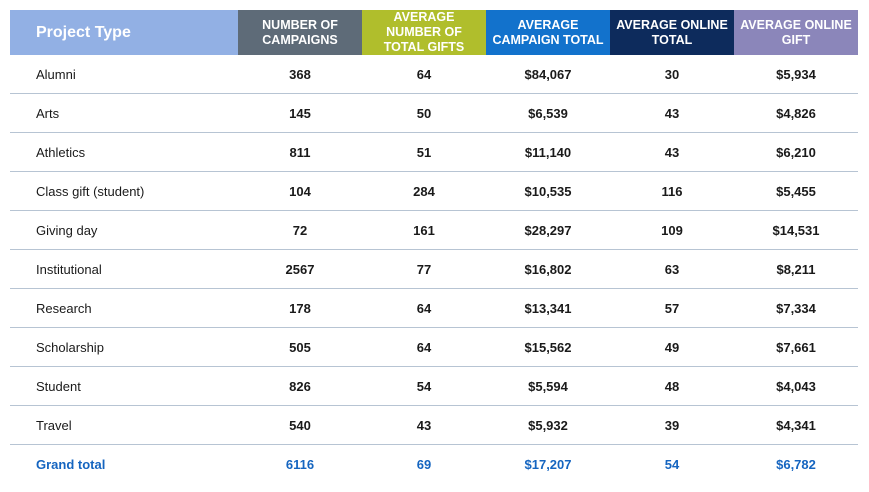 This screenshot has width=869, height=492. I want to click on header-average-number-of-total-gifts: AVERAGE NUMBER OF TOTAL GIFTS, so click(424, 32).